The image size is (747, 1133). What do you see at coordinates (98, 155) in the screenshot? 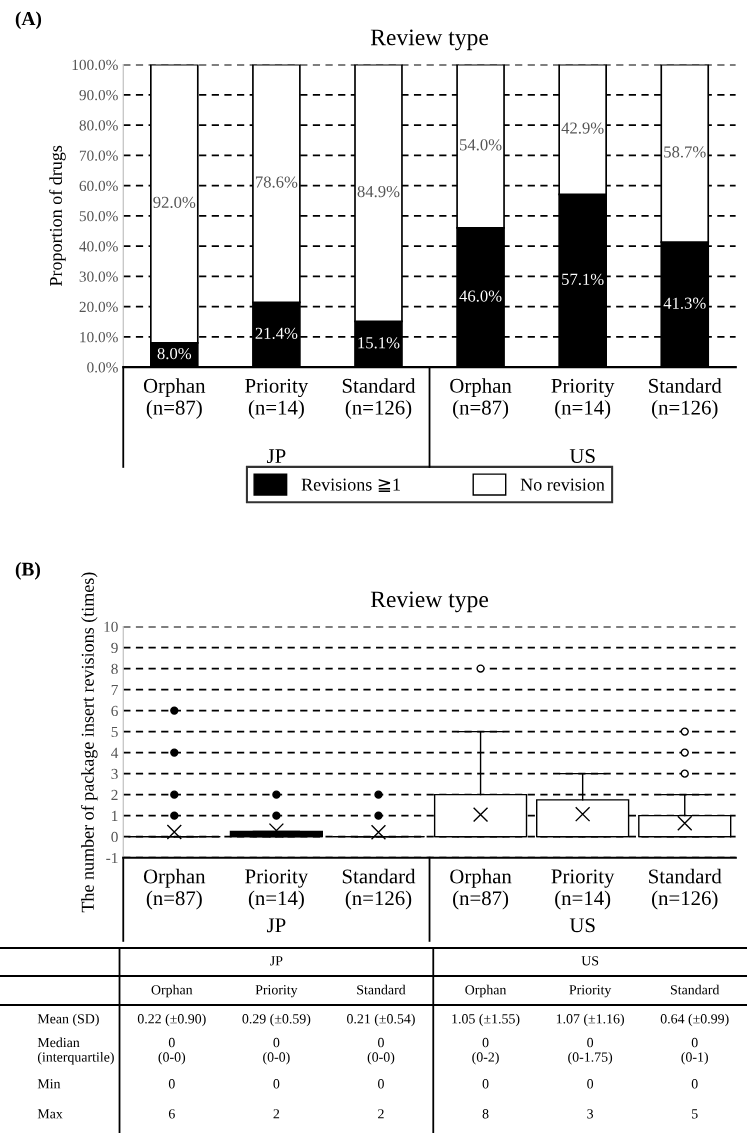
I see `y-tick-label: 70.0%` at bounding box center [98, 155].